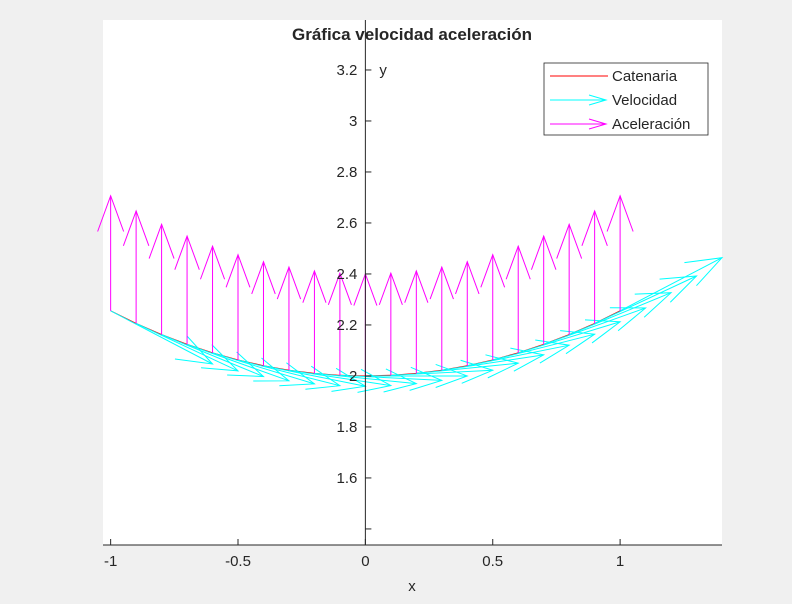  Describe the element at coordinates (620, 561) in the screenshot. I see `x-tick-label: 1` at that location.